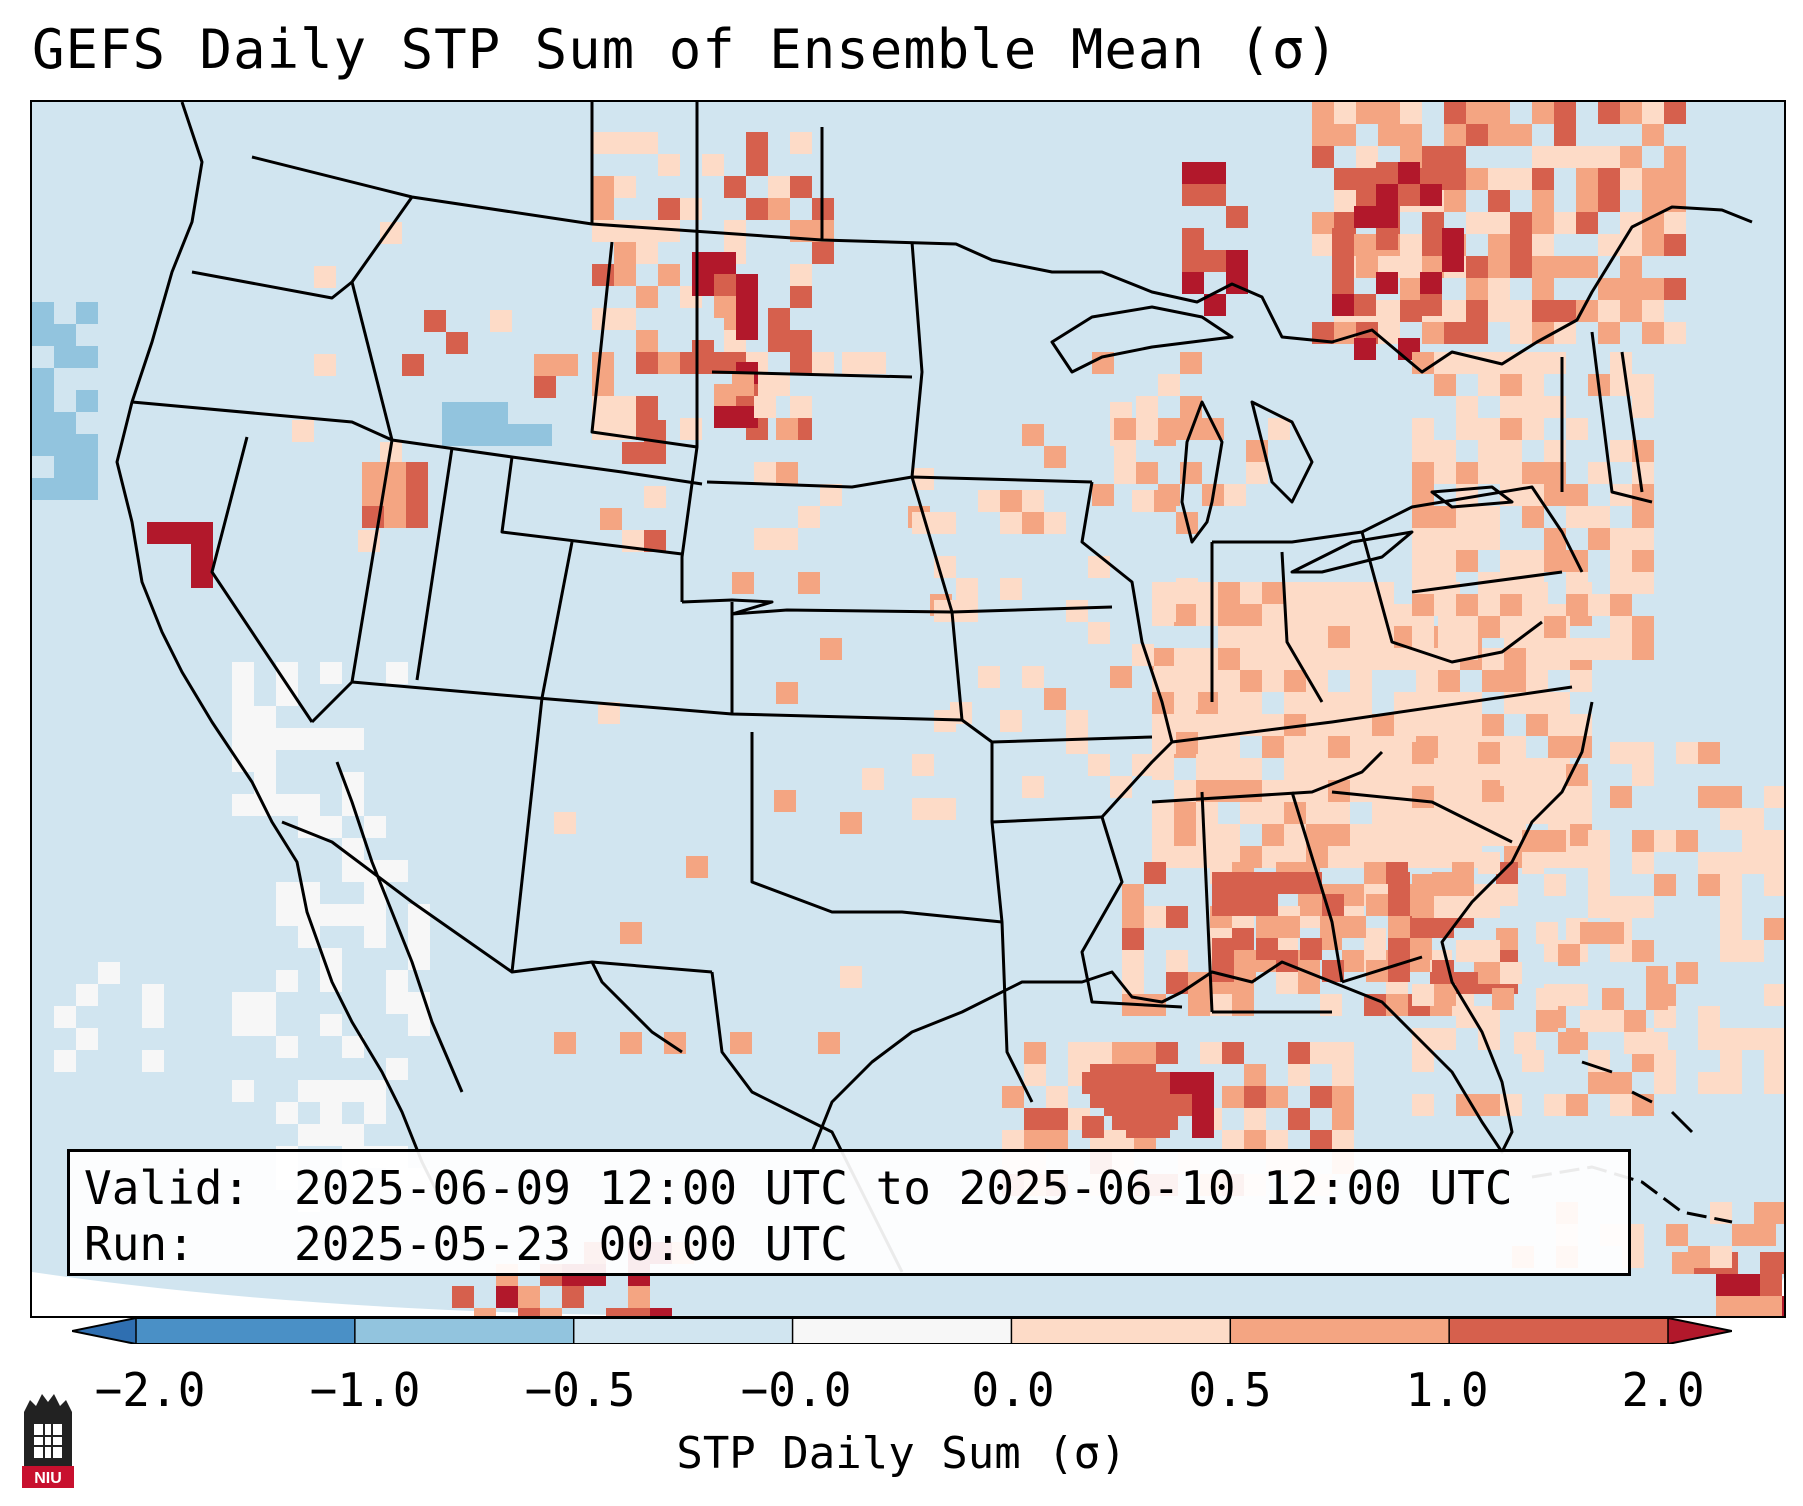  Describe the element at coordinates (104, 1331) in the screenshot. I see `colorbar-extend-low` at that location.